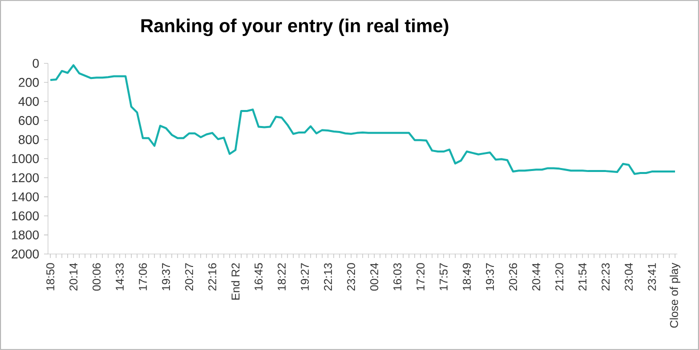 The image size is (699, 350). Describe the element at coordinates (189, 277) in the screenshot. I see `x-tick-label: 20:27` at that location.